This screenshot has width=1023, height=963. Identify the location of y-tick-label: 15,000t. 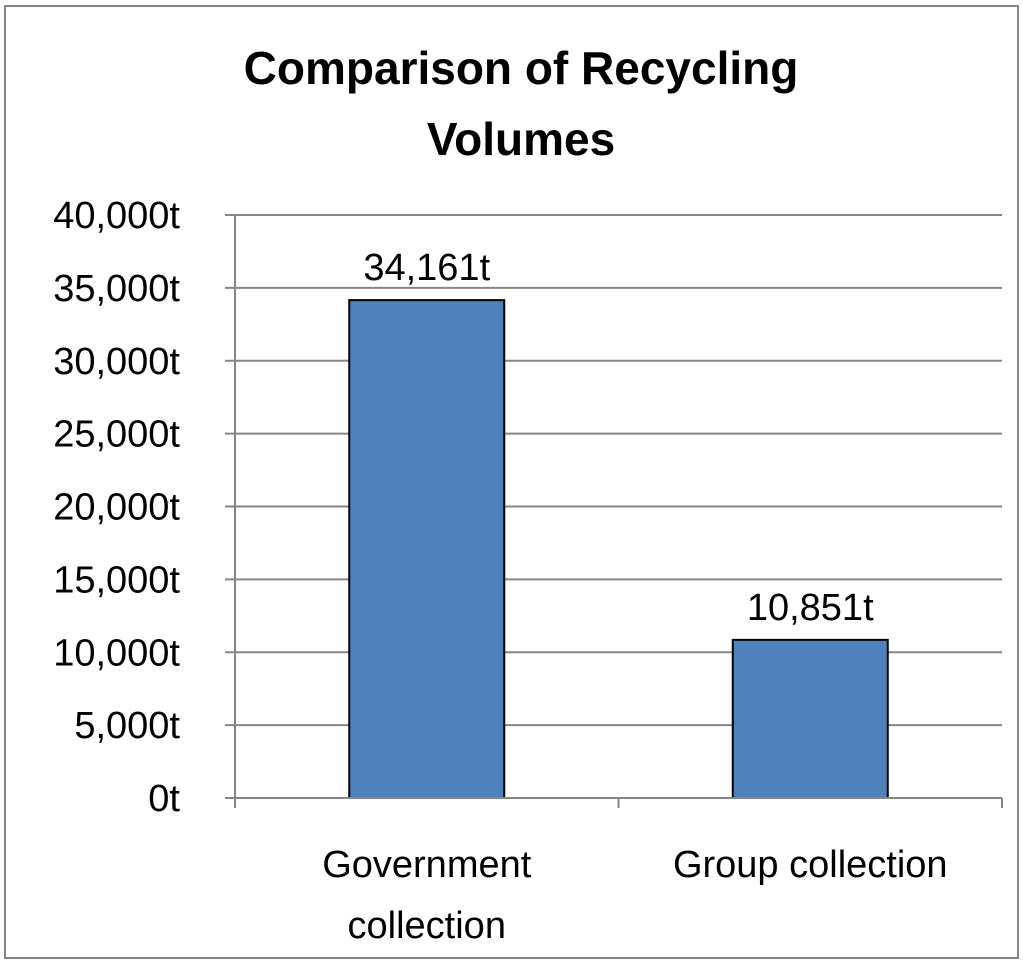
(116, 580).